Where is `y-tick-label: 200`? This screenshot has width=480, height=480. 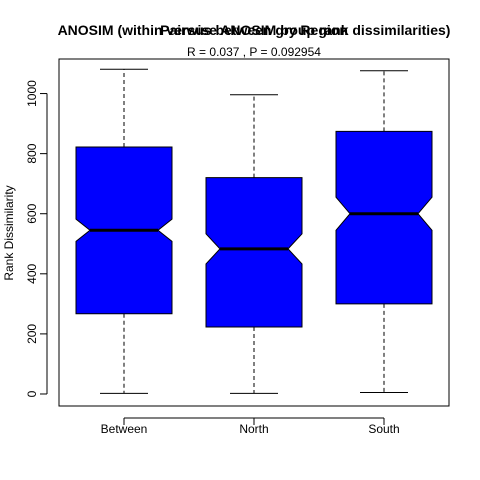
y-tick-label: 200 is located at coordinates (32, 334).